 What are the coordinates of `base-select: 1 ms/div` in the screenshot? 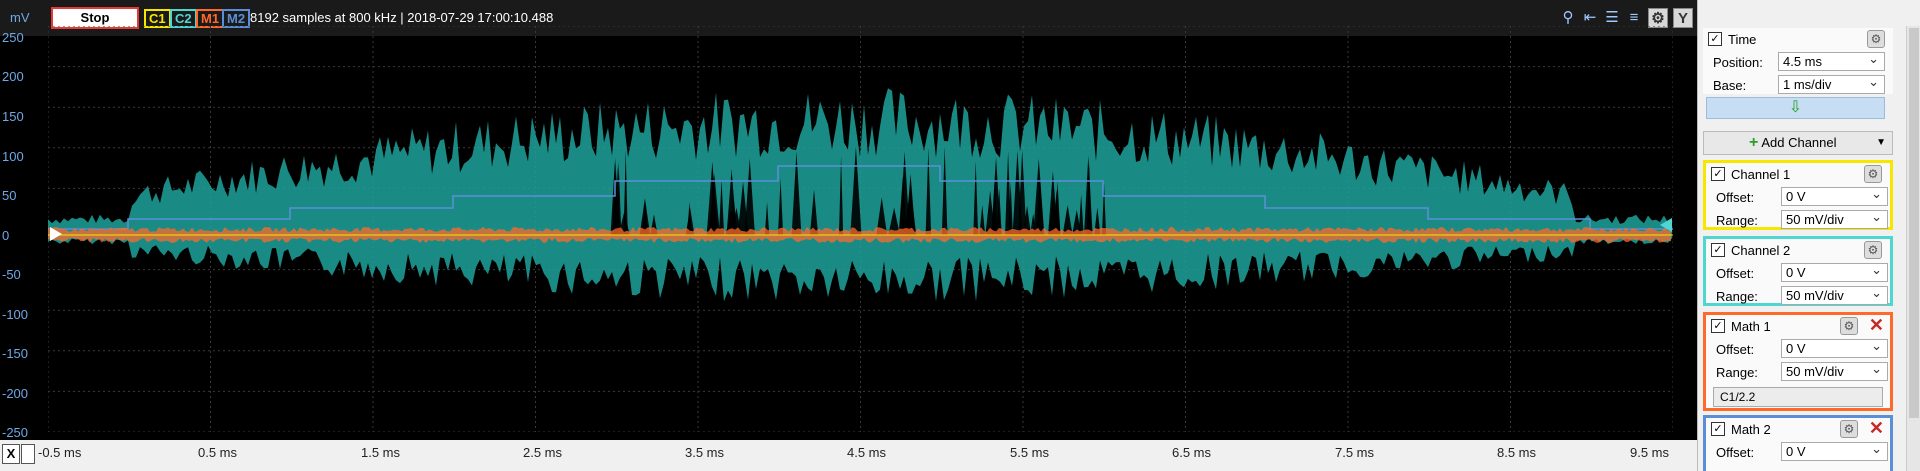 It's located at (1831, 83).